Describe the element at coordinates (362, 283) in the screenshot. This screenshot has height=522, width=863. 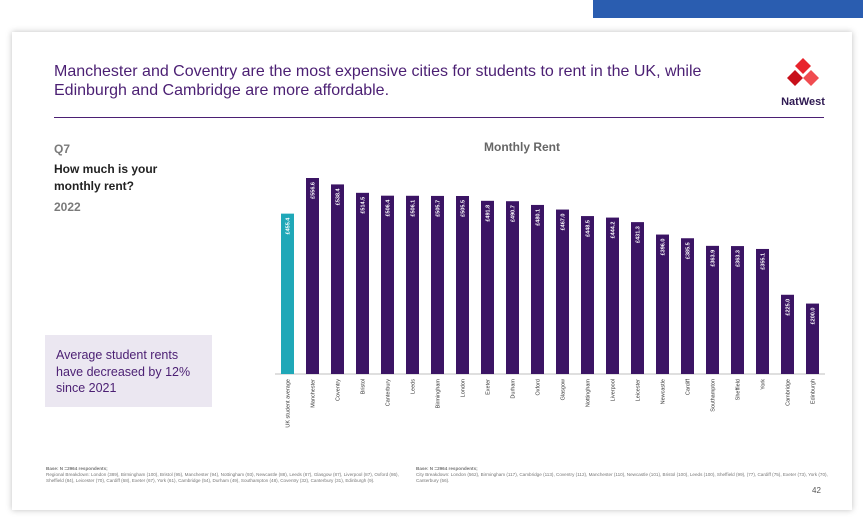
I see `bar-bristol` at that location.